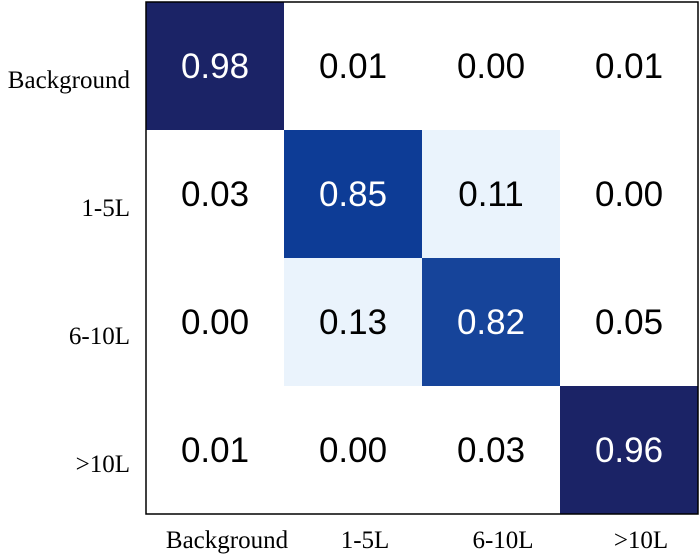 This screenshot has width=700, height=560. I want to click on x-tick-label: 6-10L, so click(502, 540).